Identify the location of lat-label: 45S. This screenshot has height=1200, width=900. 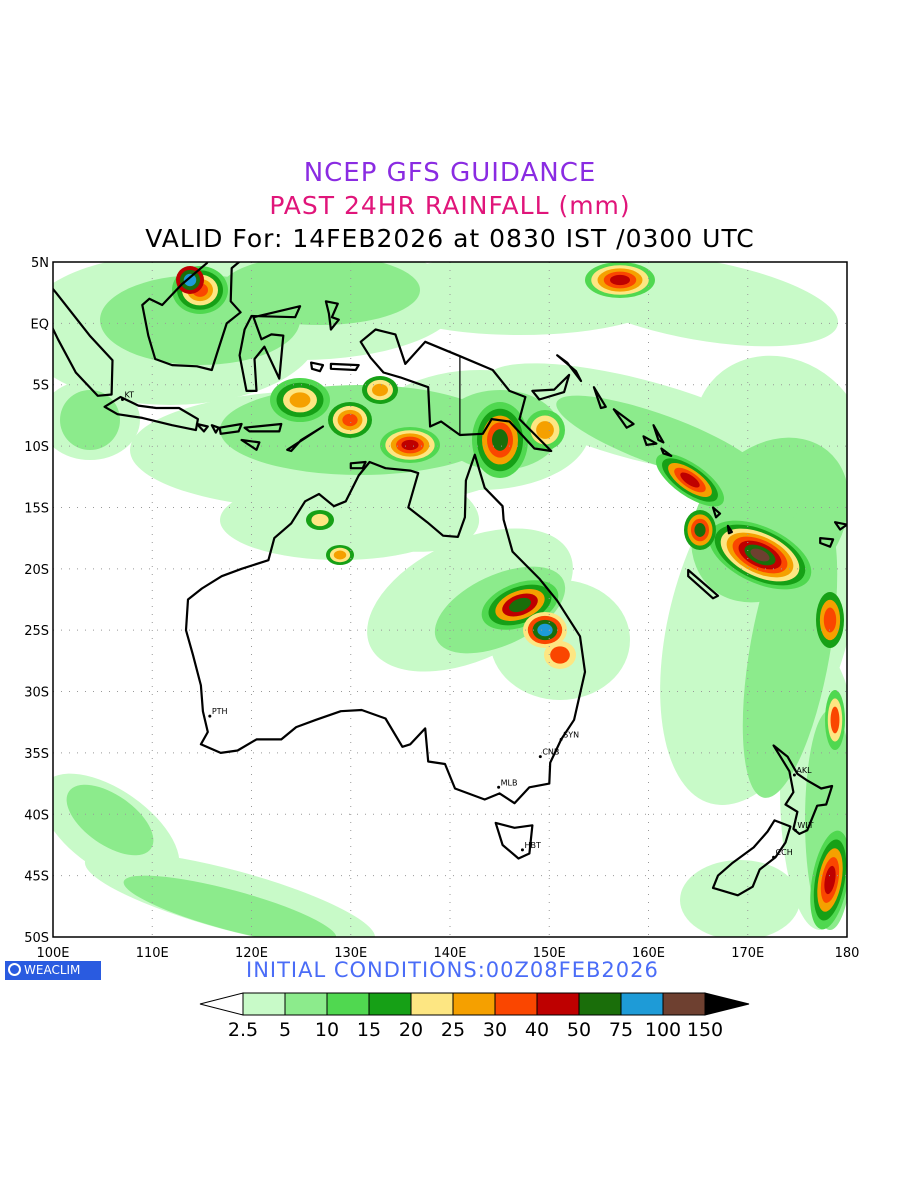
(36, 877).